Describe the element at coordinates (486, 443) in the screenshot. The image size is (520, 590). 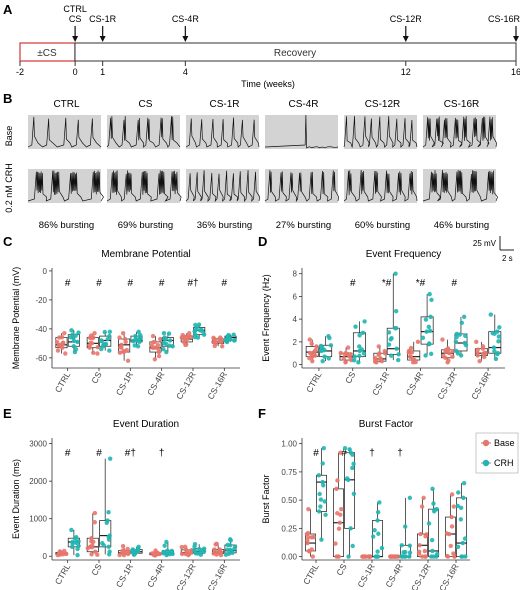
I see `legend-swatch-base` at that location.